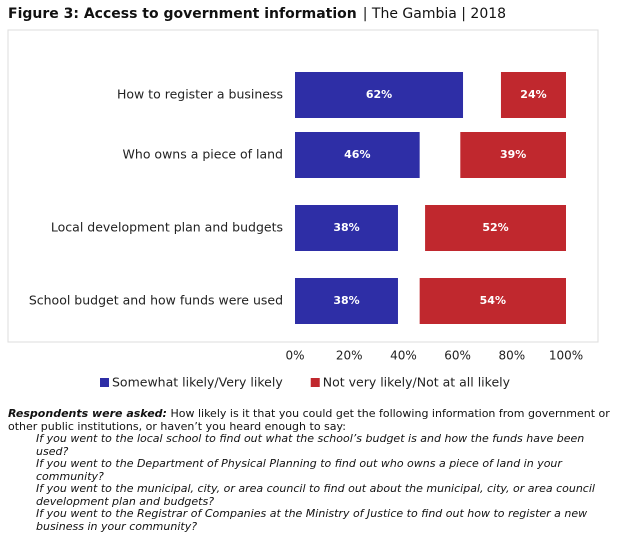 The image size is (620, 553). I want to click on subtitle: | The Gambia | 2018, so click(434, 14).